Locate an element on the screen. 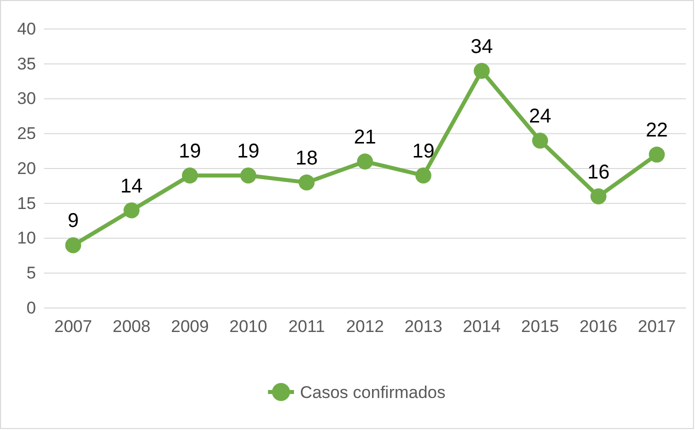 Image resolution: width=695 pixels, height=430 pixels. y-tick-label: 35 is located at coordinates (26, 64).